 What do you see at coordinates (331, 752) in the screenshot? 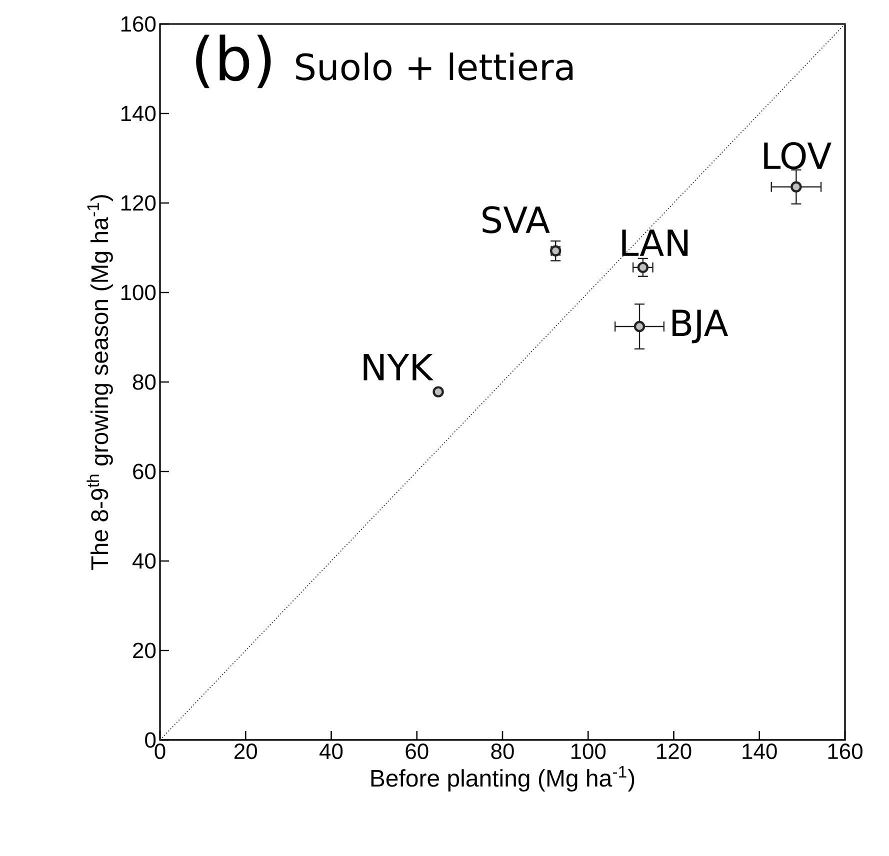
I see `x-tick-label: 40` at bounding box center [331, 752].